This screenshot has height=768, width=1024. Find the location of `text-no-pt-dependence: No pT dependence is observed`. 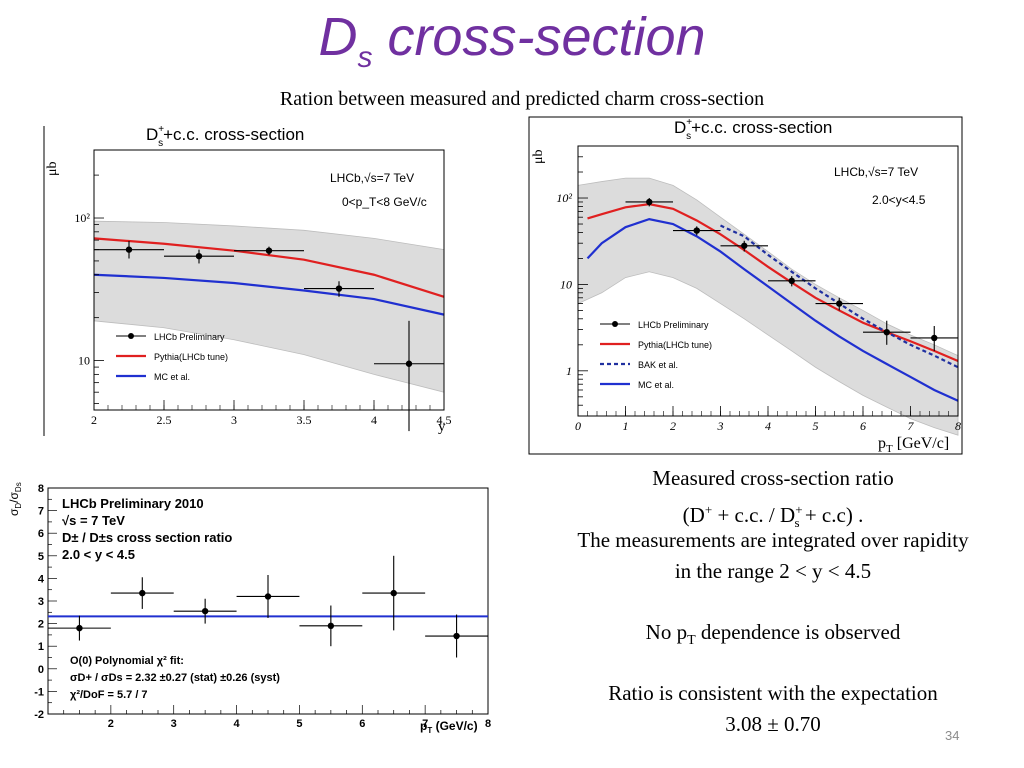

text-no-pt-dependence: No pT dependence is observed is located at coordinates (773, 634).